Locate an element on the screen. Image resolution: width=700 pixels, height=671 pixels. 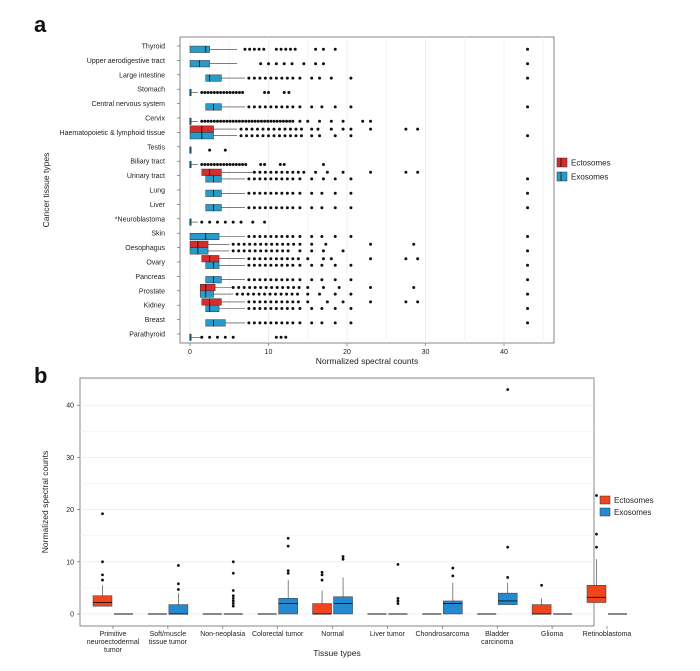
panel-a-legend-swatch-exosomes is located at coordinates (562, 176).